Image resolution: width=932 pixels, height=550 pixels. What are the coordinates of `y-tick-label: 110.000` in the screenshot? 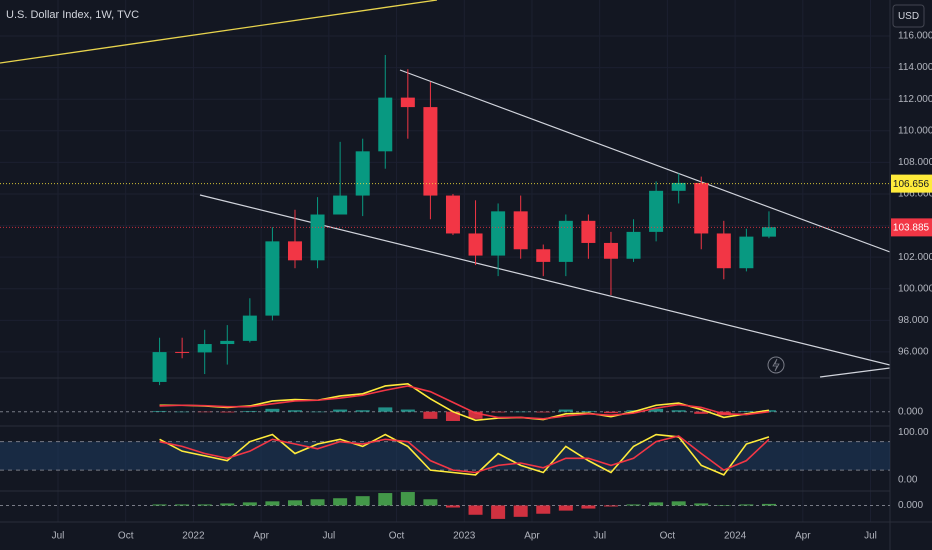 It's located at (915, 130).